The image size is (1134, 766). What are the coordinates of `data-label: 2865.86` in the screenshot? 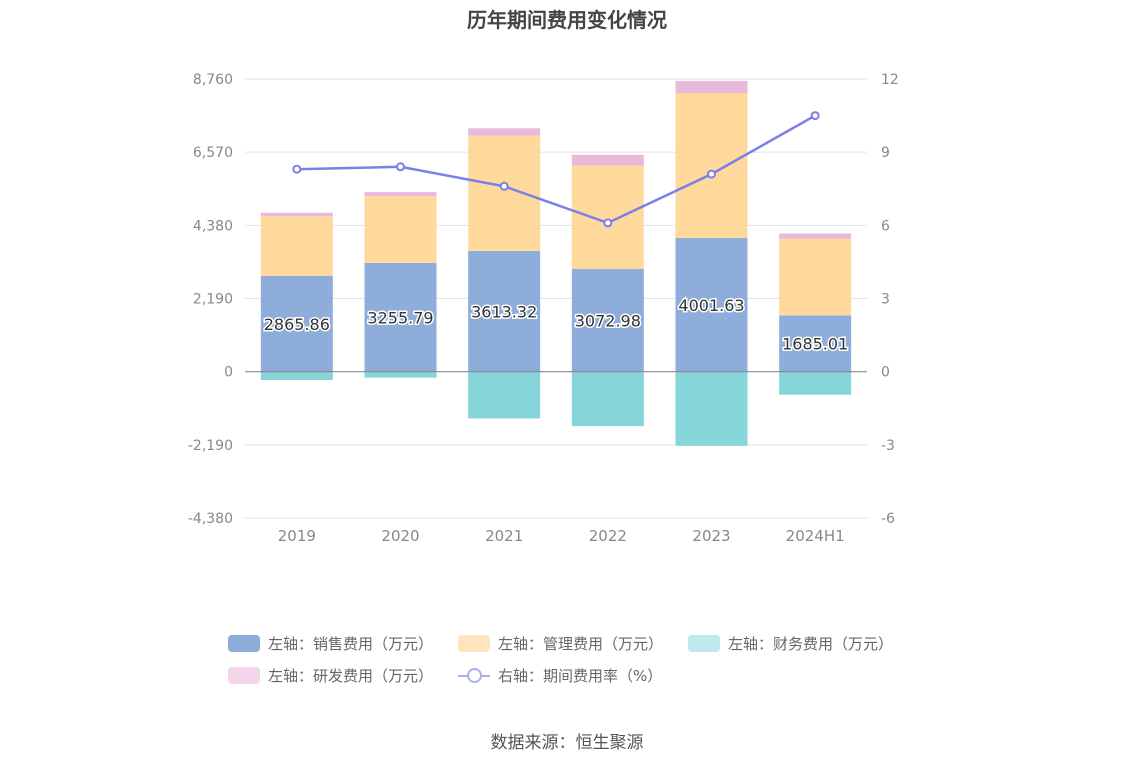 It's located at (297, 324).